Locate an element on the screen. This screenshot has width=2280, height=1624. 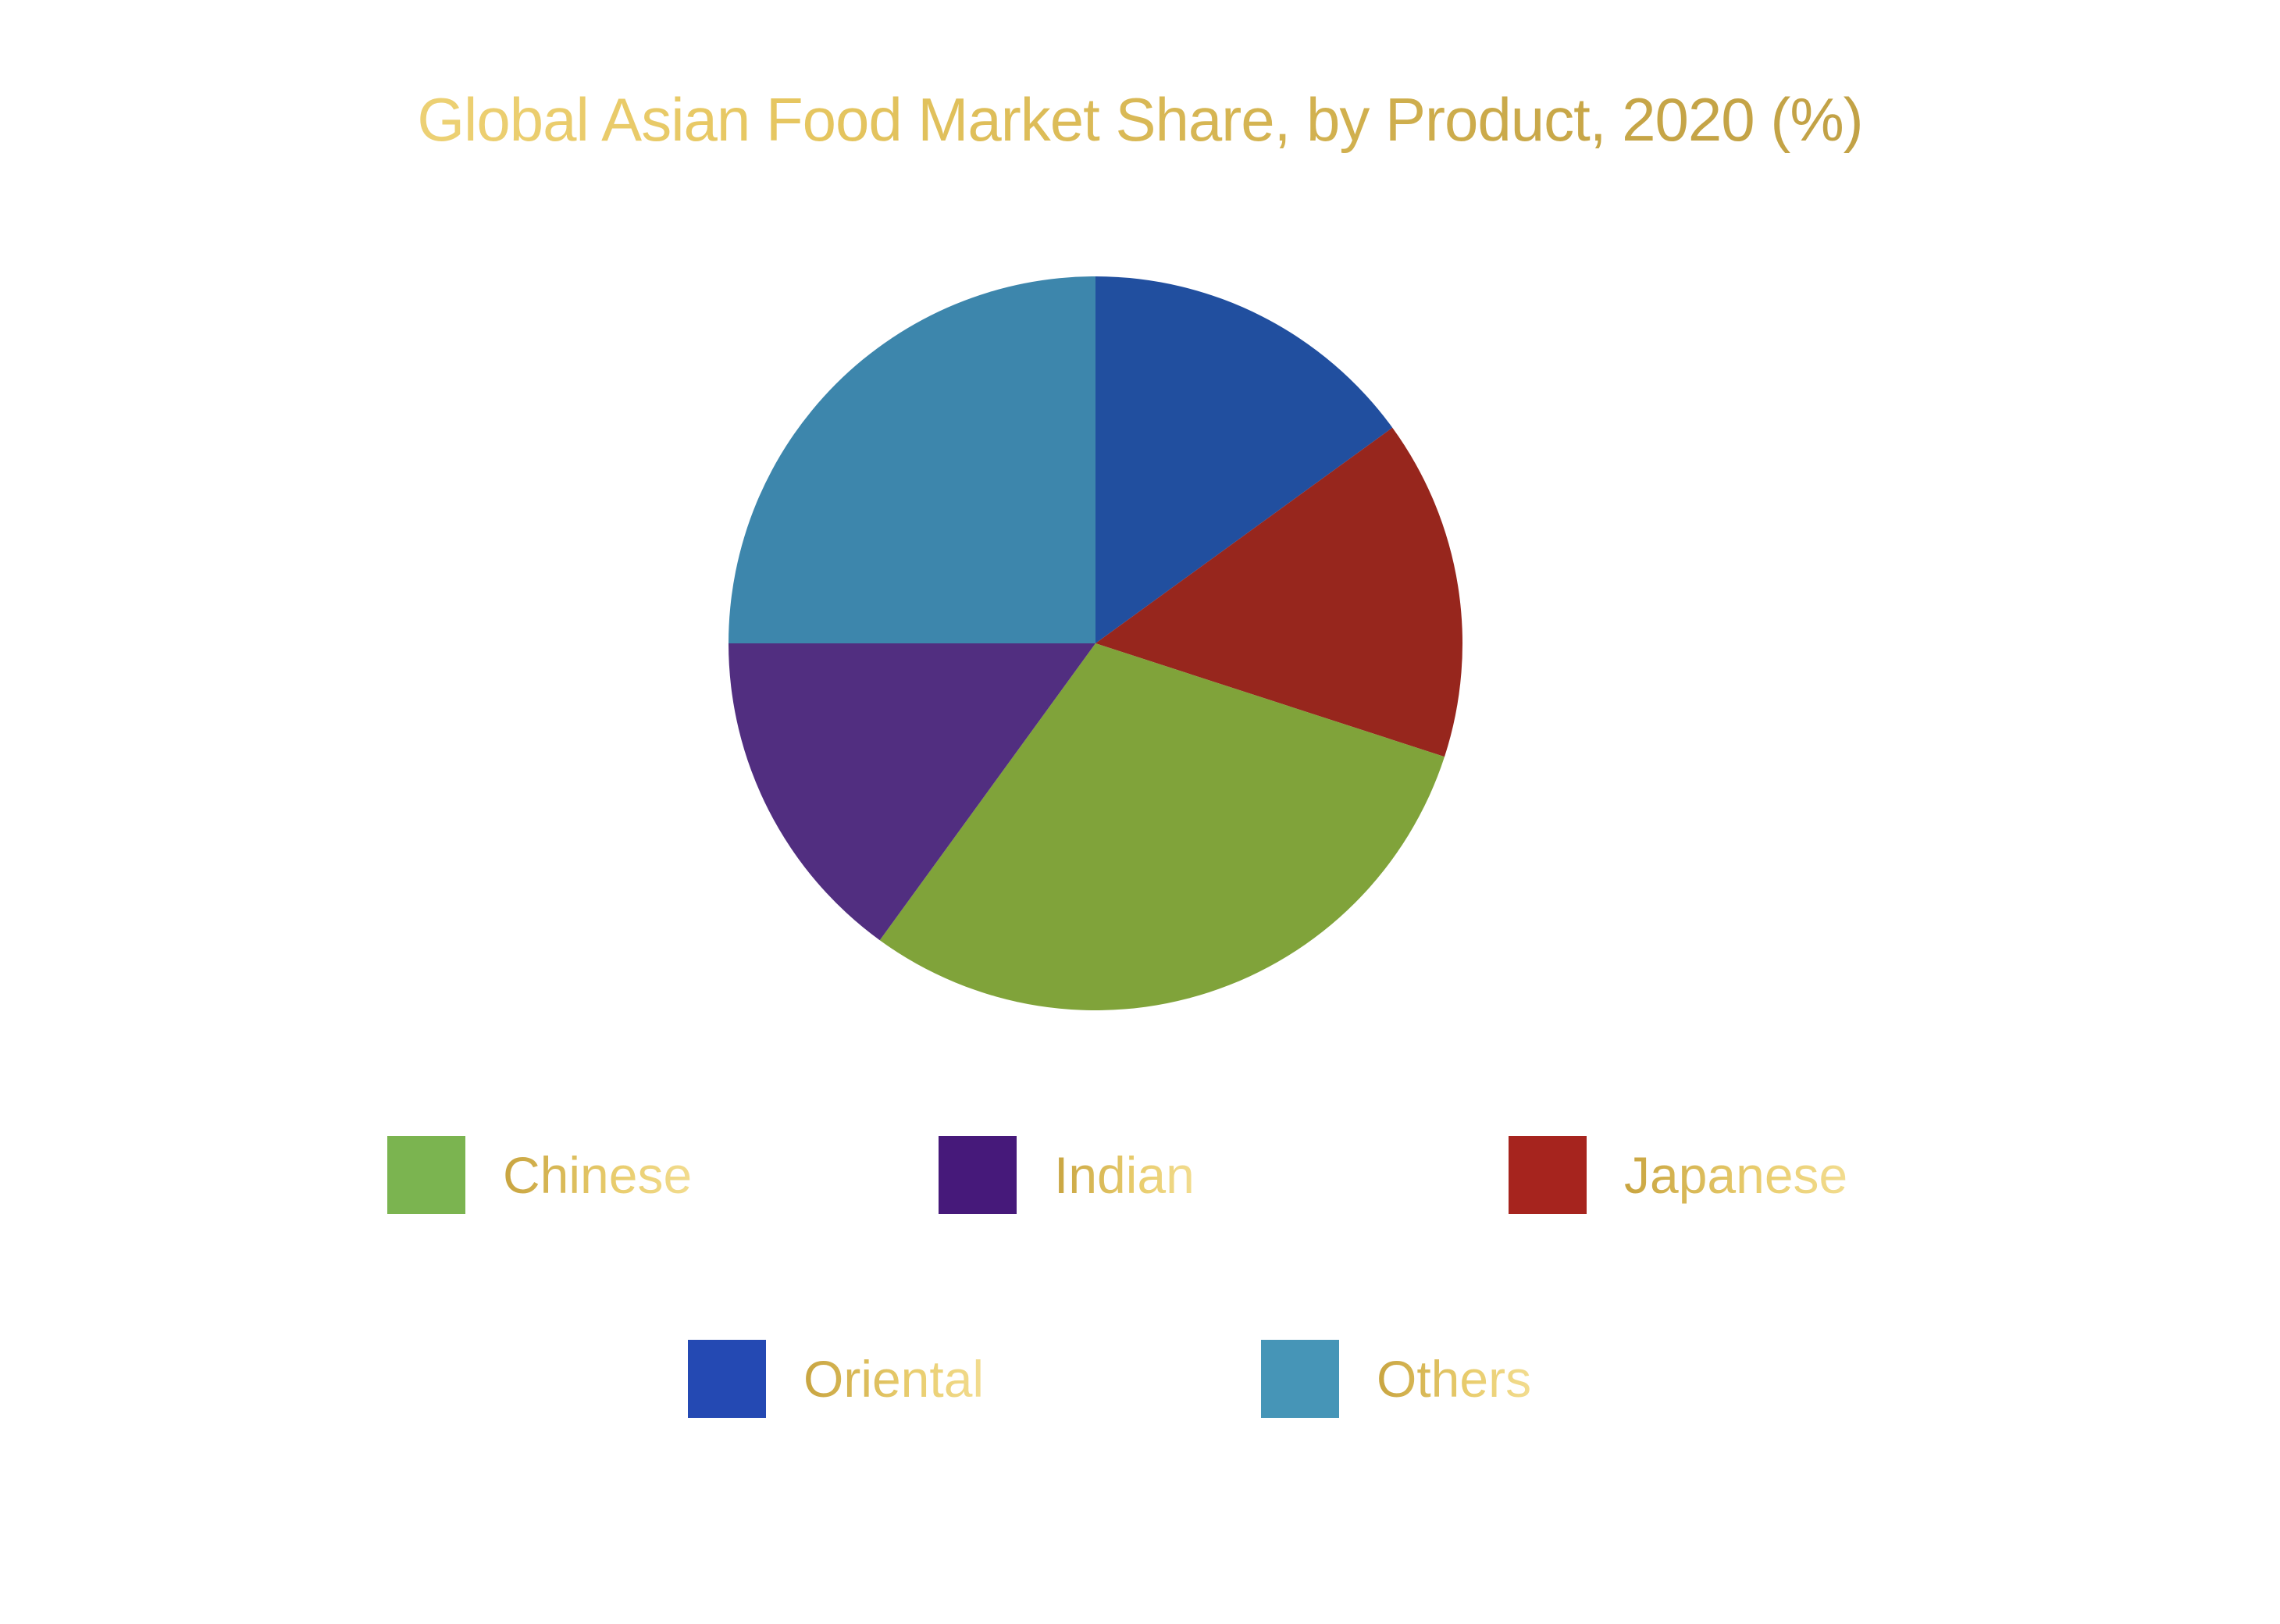
legend-item-indian: Indian is located at coordinates (1067, 1175).